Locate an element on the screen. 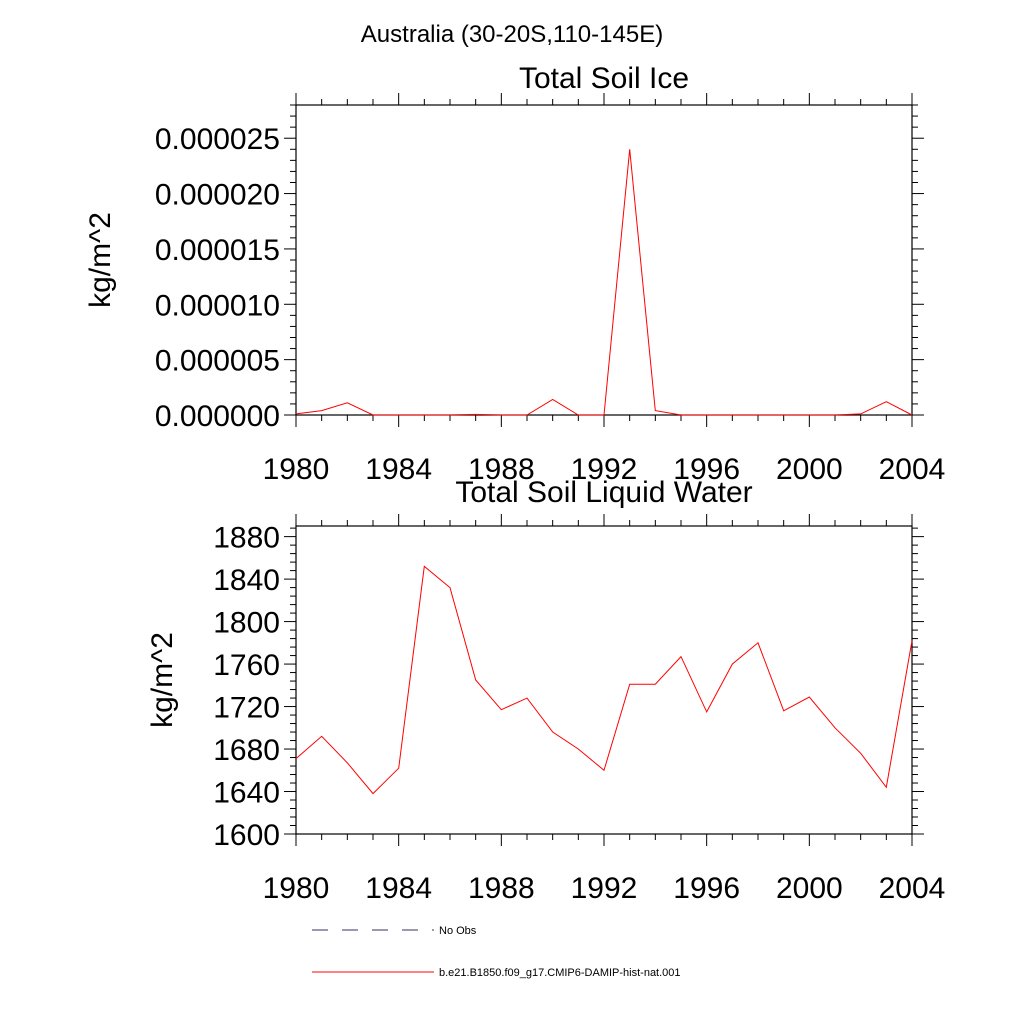 This screenshot has height=1024, width=1024. y-tick-label: 1720 is located at coordinates (246, 708).